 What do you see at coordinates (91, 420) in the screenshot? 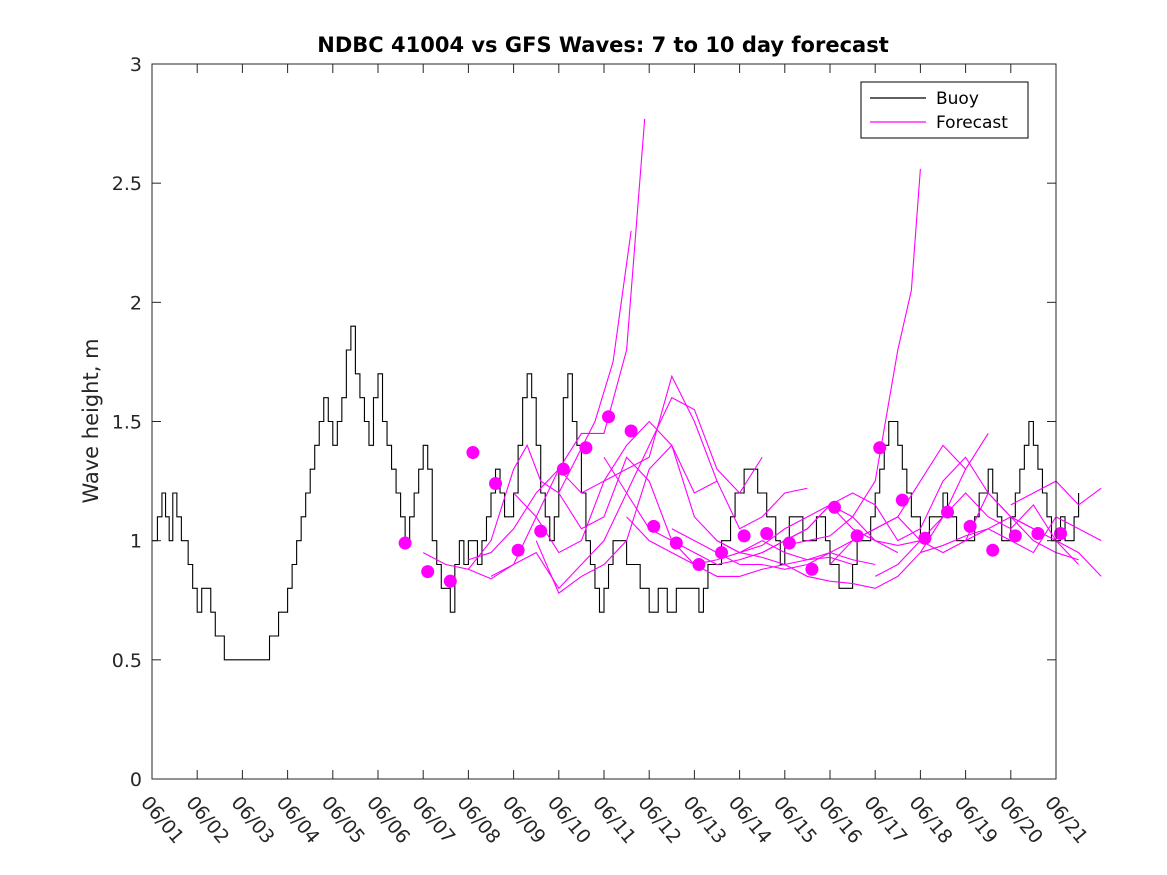
I see `y-axis-label: Wave height, m` at bounding box center [91, 420].